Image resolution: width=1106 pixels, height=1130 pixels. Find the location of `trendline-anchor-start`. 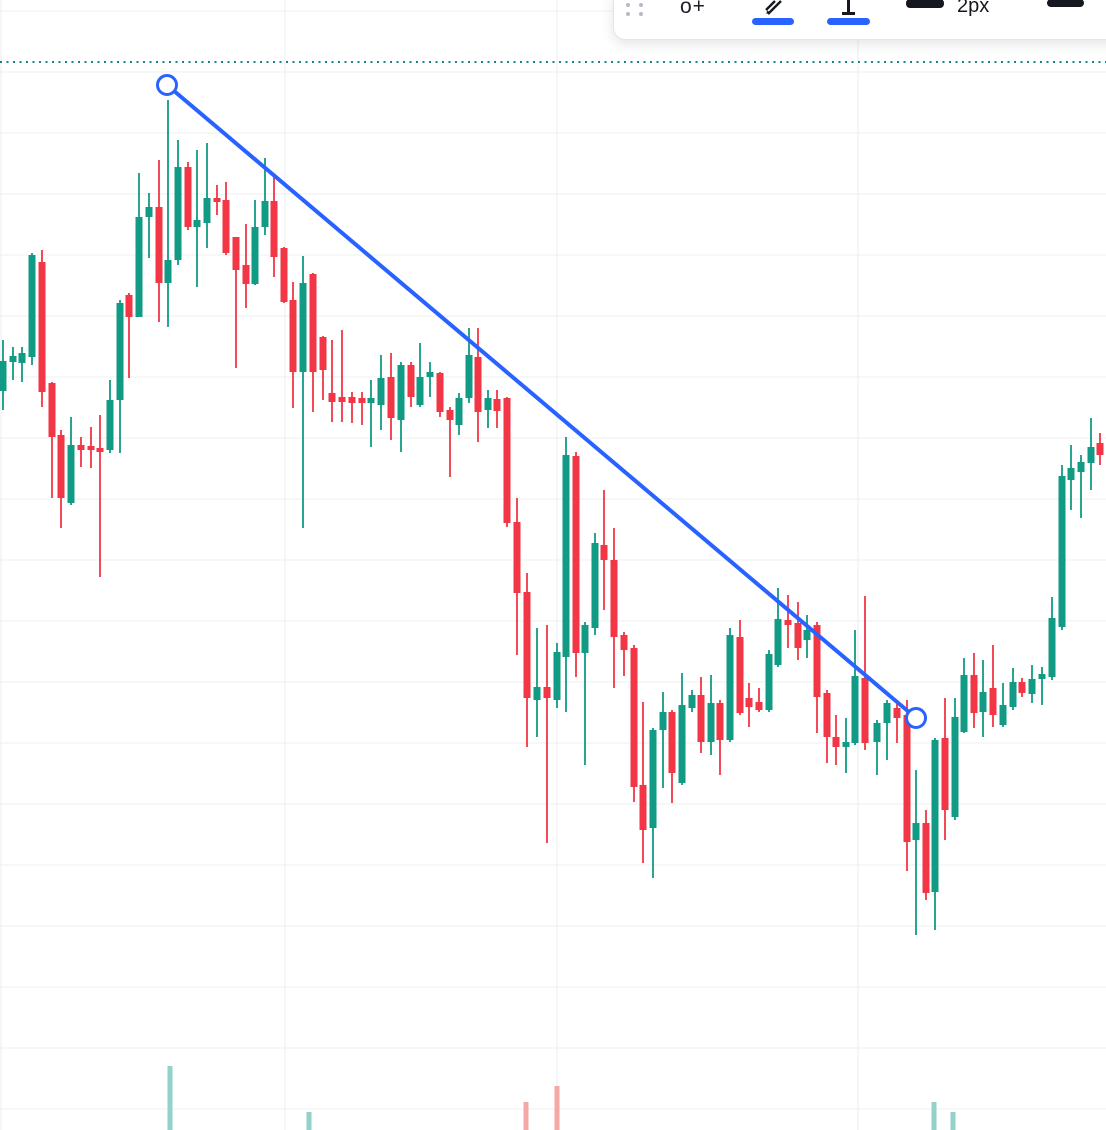

trendline-anchor-start is located at coordinates (167, 85).